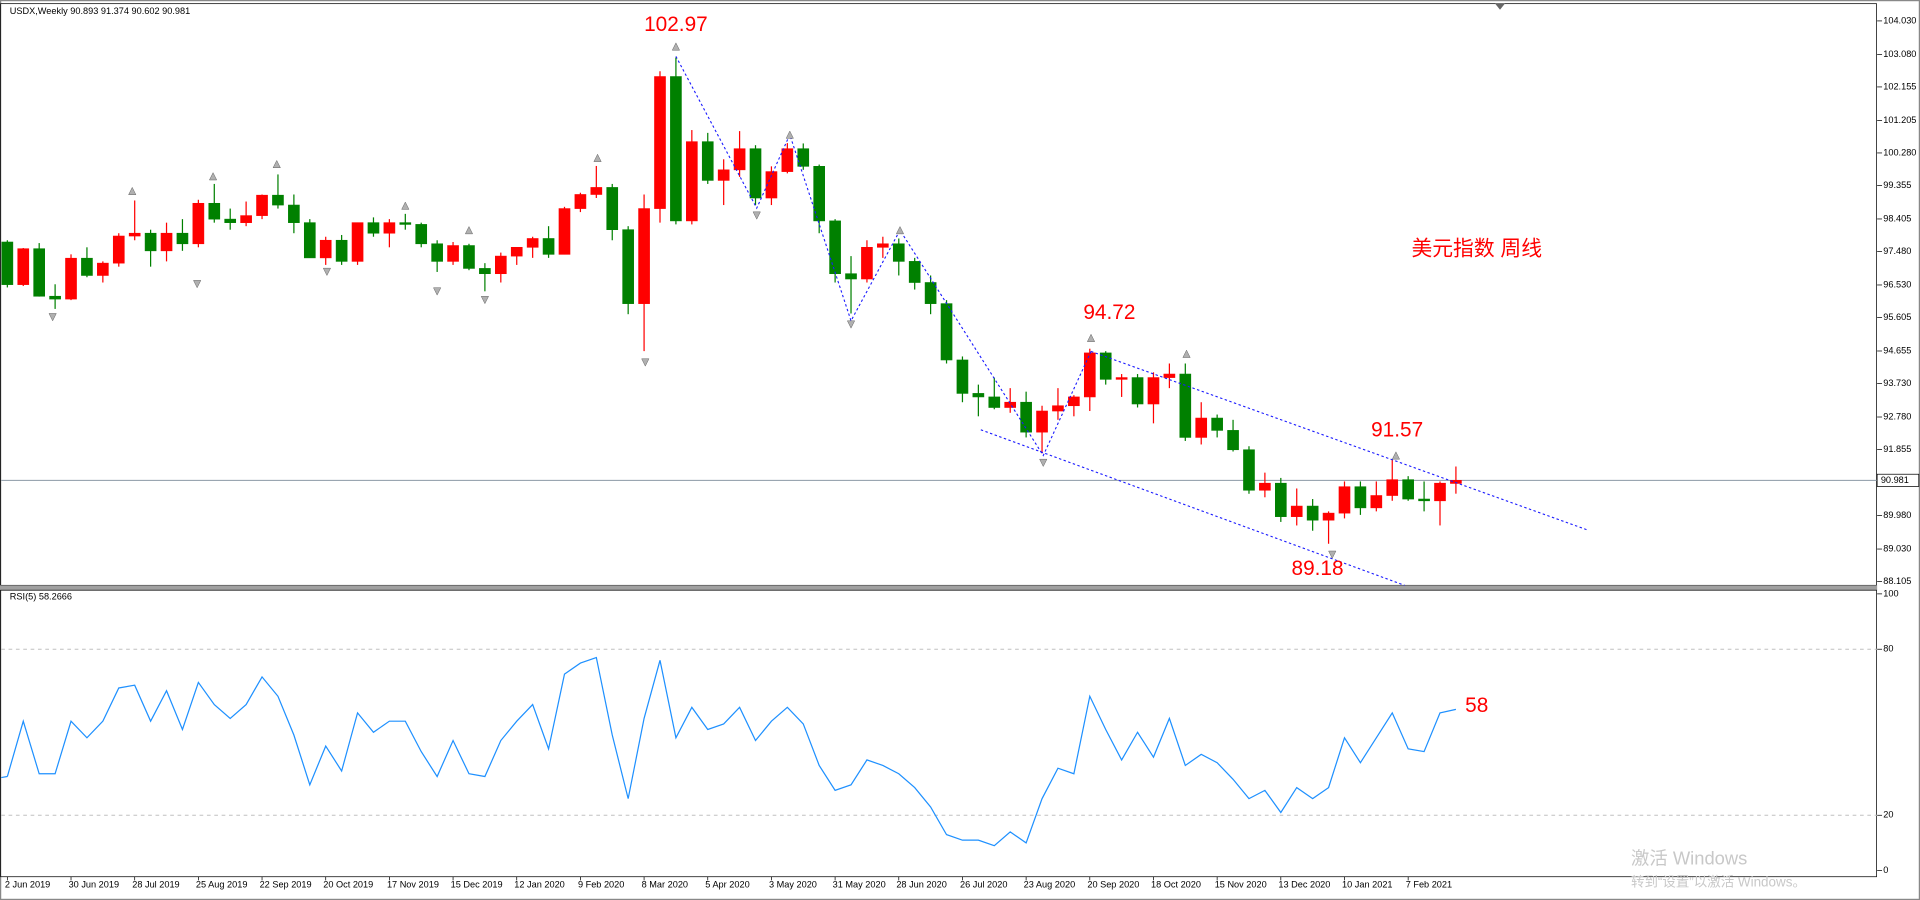 Image resolution: width=1920 pixels, height=900 pixels. I want to click on y-tick-label: 89.980, so click(1897, 515).